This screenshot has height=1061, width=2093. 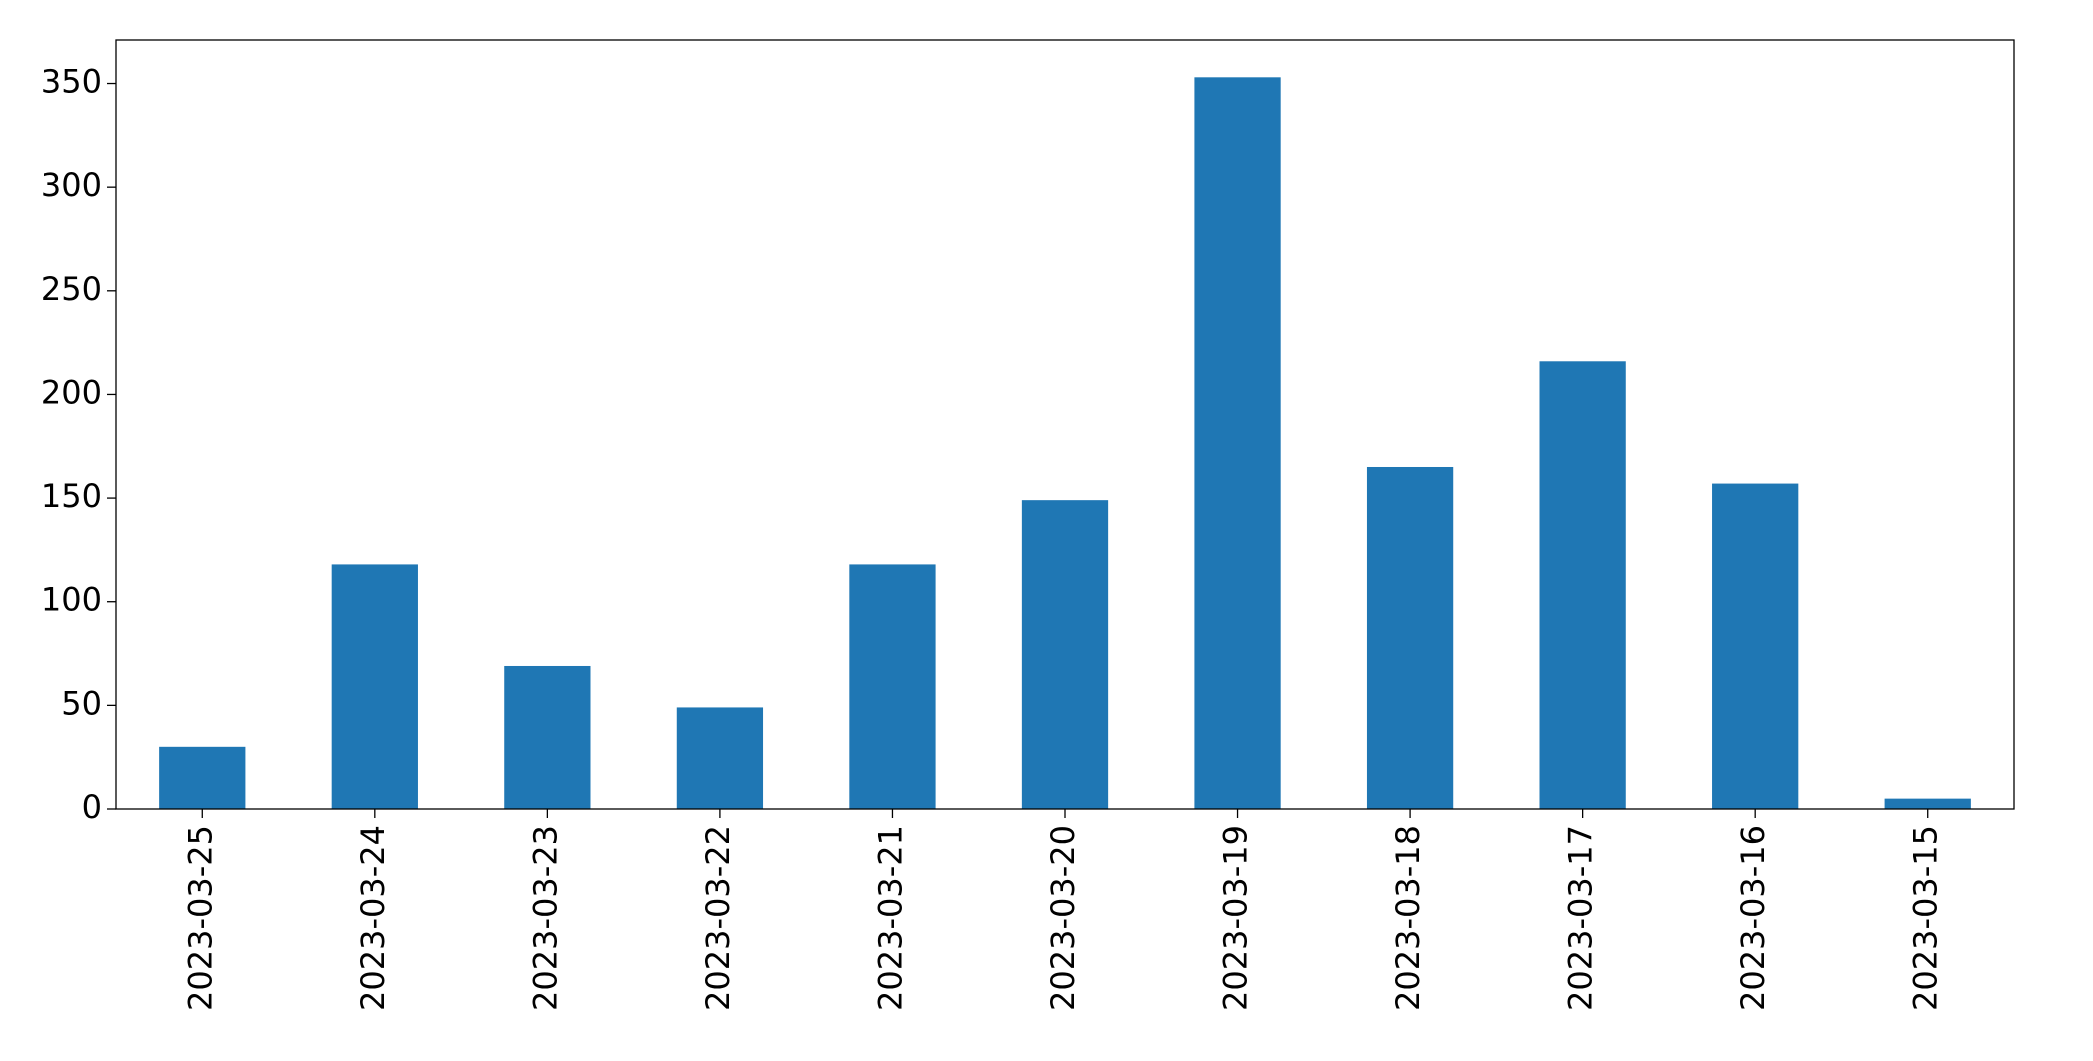 What do you see at coordinates (1581, 918) in the screenshot?
I see `x-tick-label: 2023-03-17` at bounding box center [1581, 918].